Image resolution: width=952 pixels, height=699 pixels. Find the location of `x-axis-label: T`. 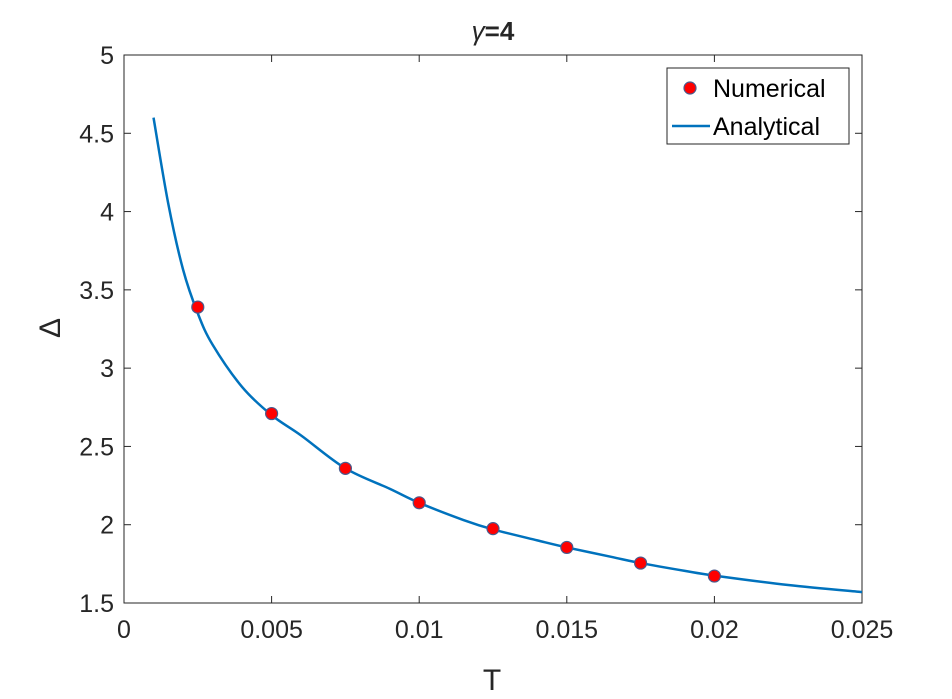

x-axis-label: T is located at coordinates (492, 680).